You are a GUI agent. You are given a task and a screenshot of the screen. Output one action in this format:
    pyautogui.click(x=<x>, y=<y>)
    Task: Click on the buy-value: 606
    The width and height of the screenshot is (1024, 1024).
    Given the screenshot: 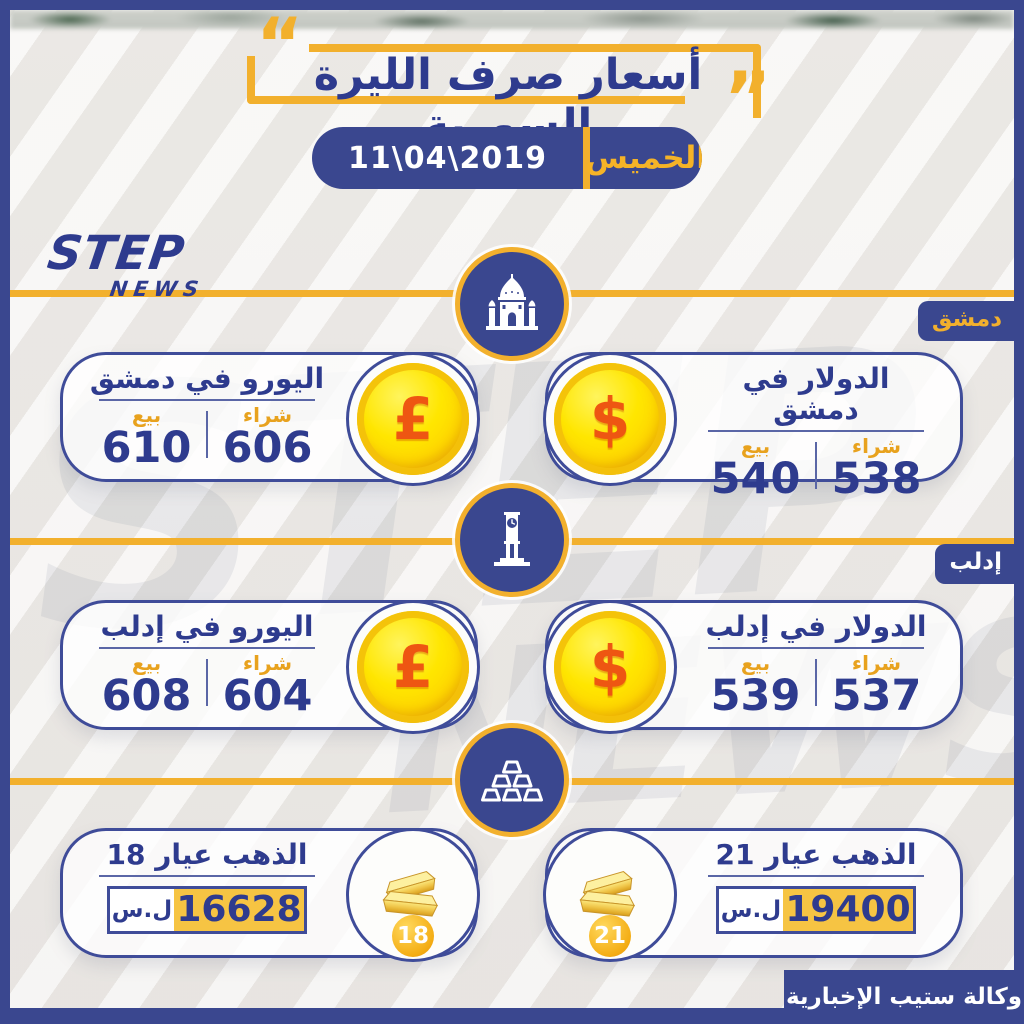 What is the action you would take?
    pyautogui.click(x=267, y=447)
    